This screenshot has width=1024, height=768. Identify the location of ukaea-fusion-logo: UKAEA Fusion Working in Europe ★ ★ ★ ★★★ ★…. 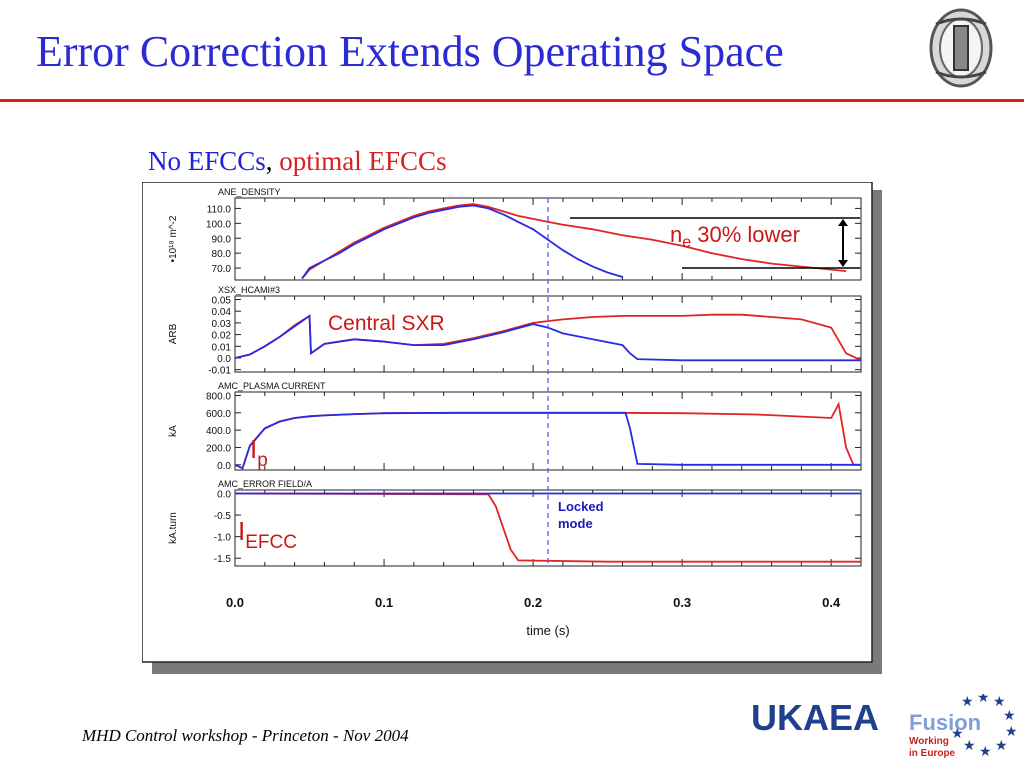
(884, 726).